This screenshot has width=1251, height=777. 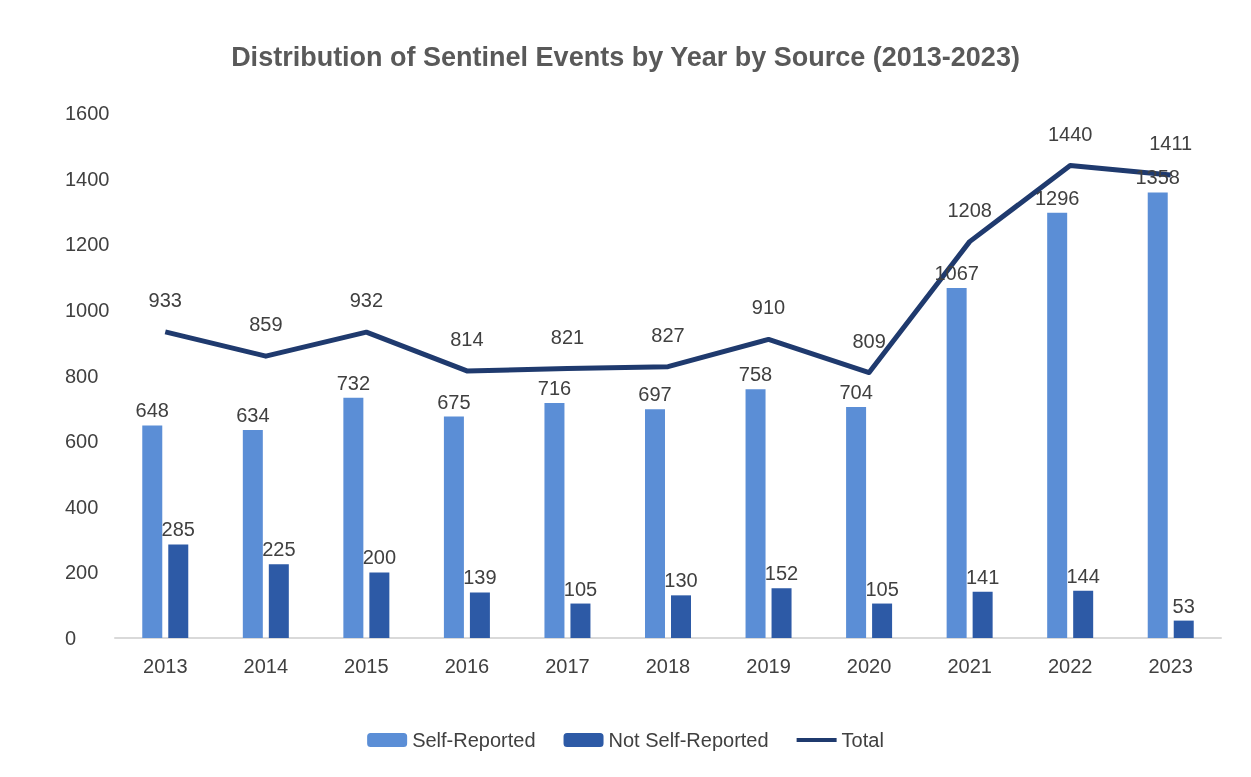 I want to click on data-label: 634, so click(x=253, y=414).